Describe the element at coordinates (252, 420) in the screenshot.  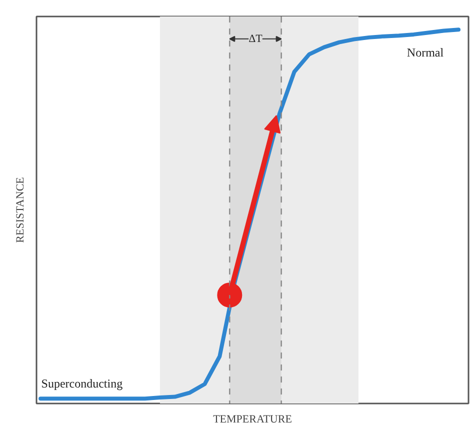
I see `x-axis-title: TEMPERATURE` at that location.